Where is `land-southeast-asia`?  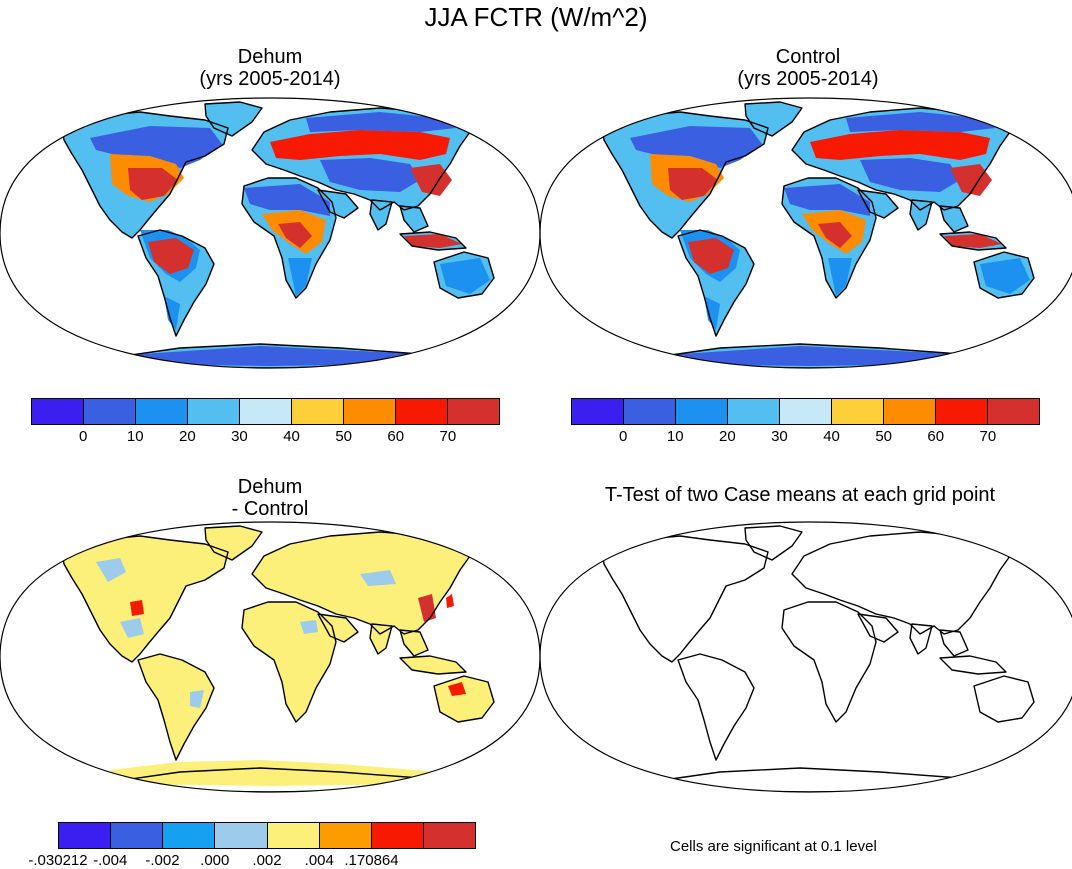 land-southeast-asia is located at coordinates (954, 219).